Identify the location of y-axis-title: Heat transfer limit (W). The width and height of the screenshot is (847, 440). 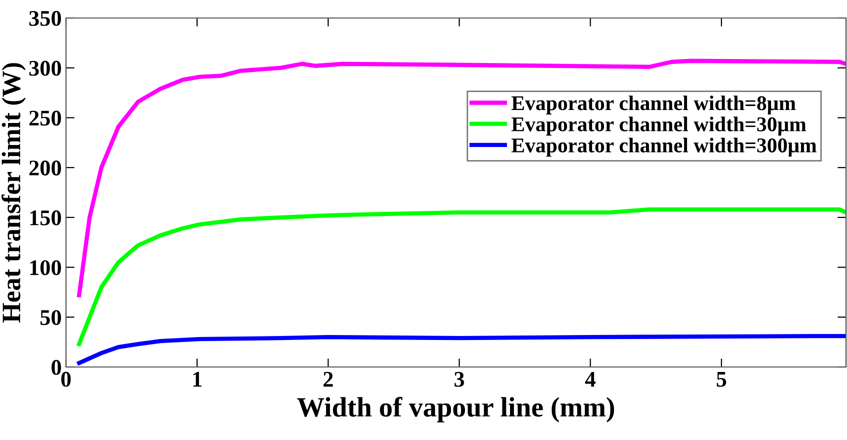
(14, 193).